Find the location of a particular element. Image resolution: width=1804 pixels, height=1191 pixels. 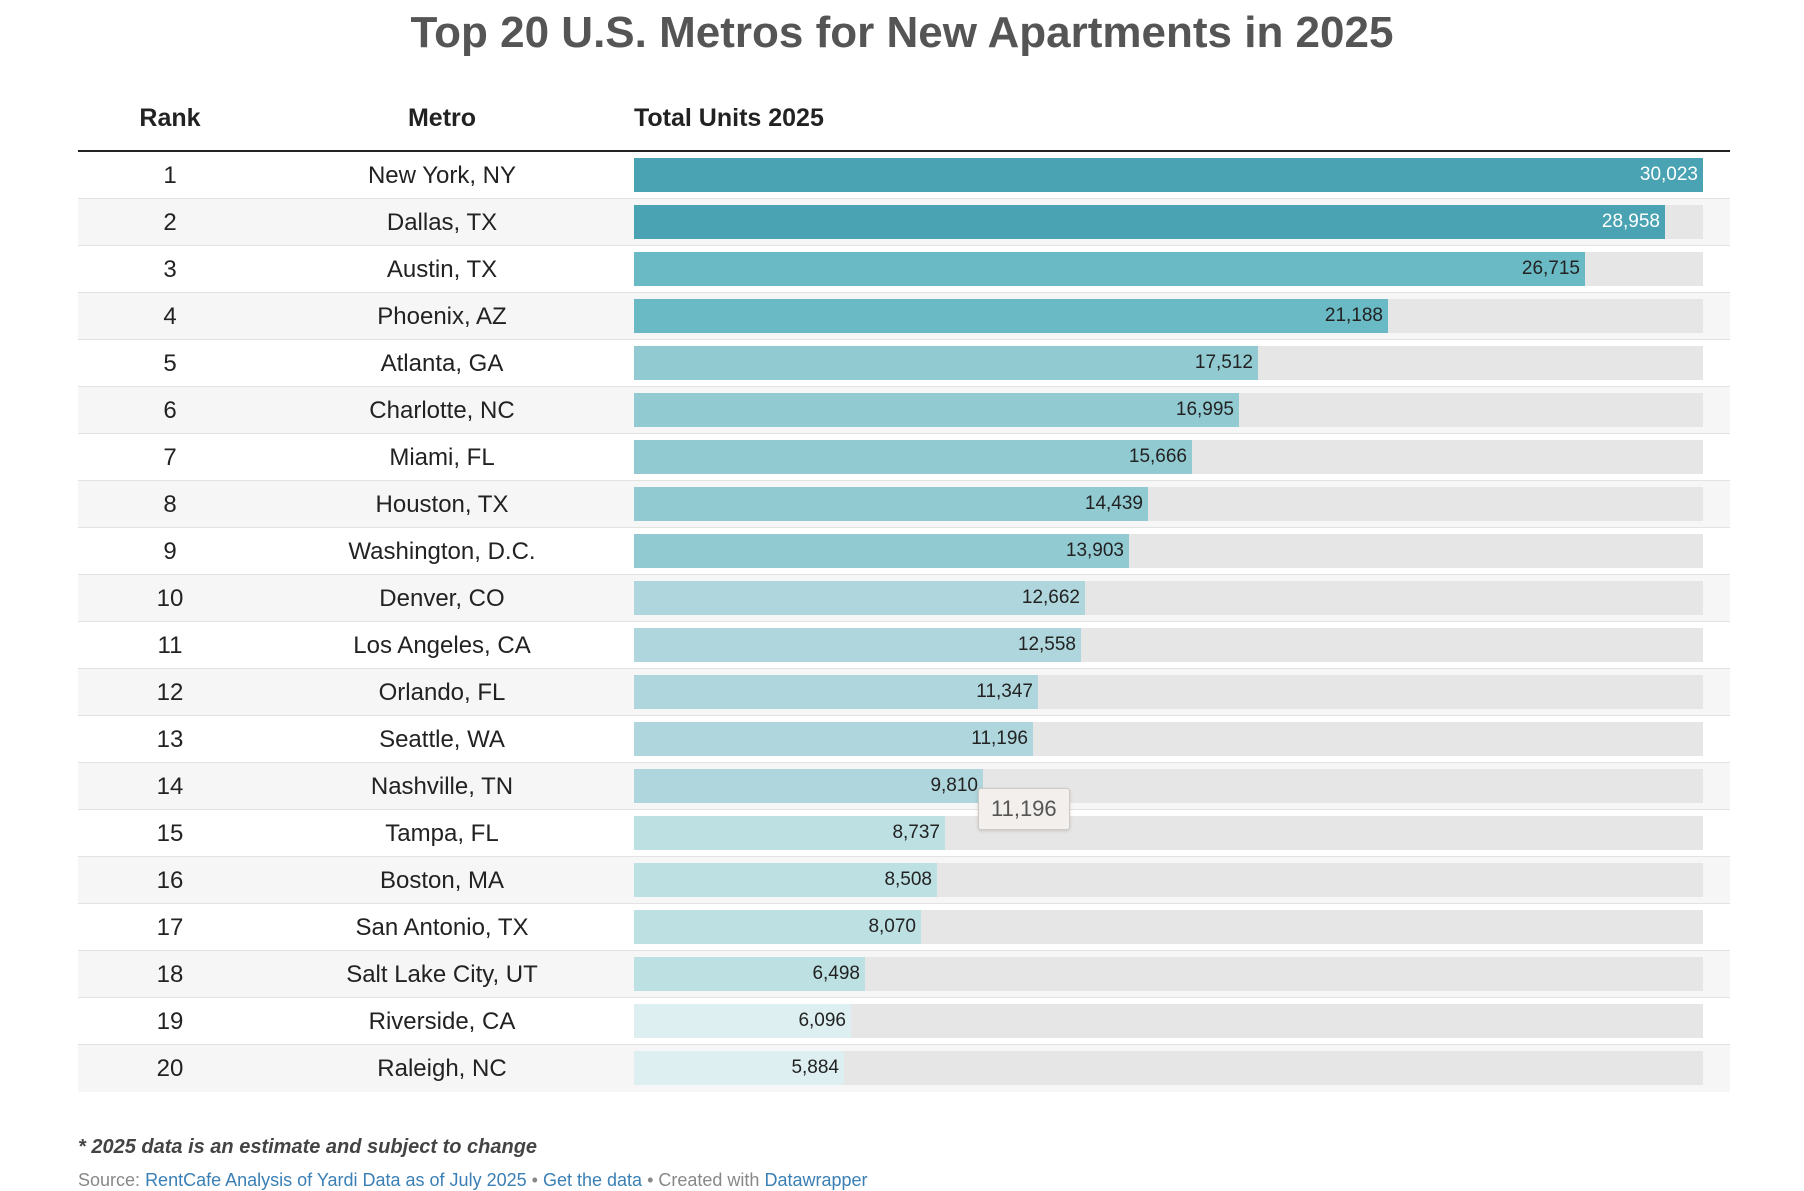

table-row: 20 Raleigh, NC 5,884 is located at coordinates (904, 1068).